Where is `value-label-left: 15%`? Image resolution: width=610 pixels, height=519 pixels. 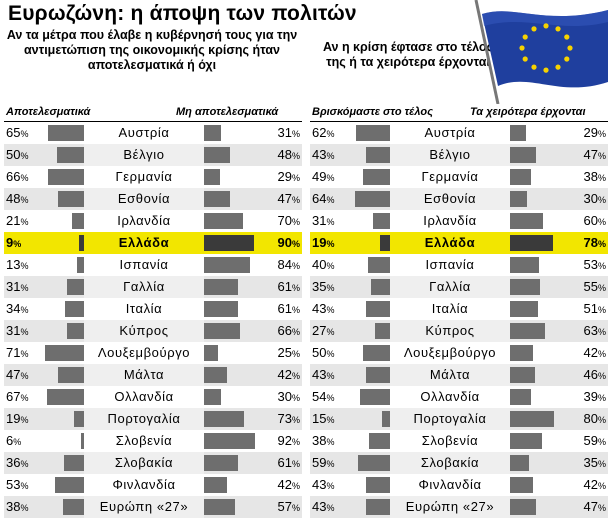 value-label-left: 15% is located at coordinates (323, 418).